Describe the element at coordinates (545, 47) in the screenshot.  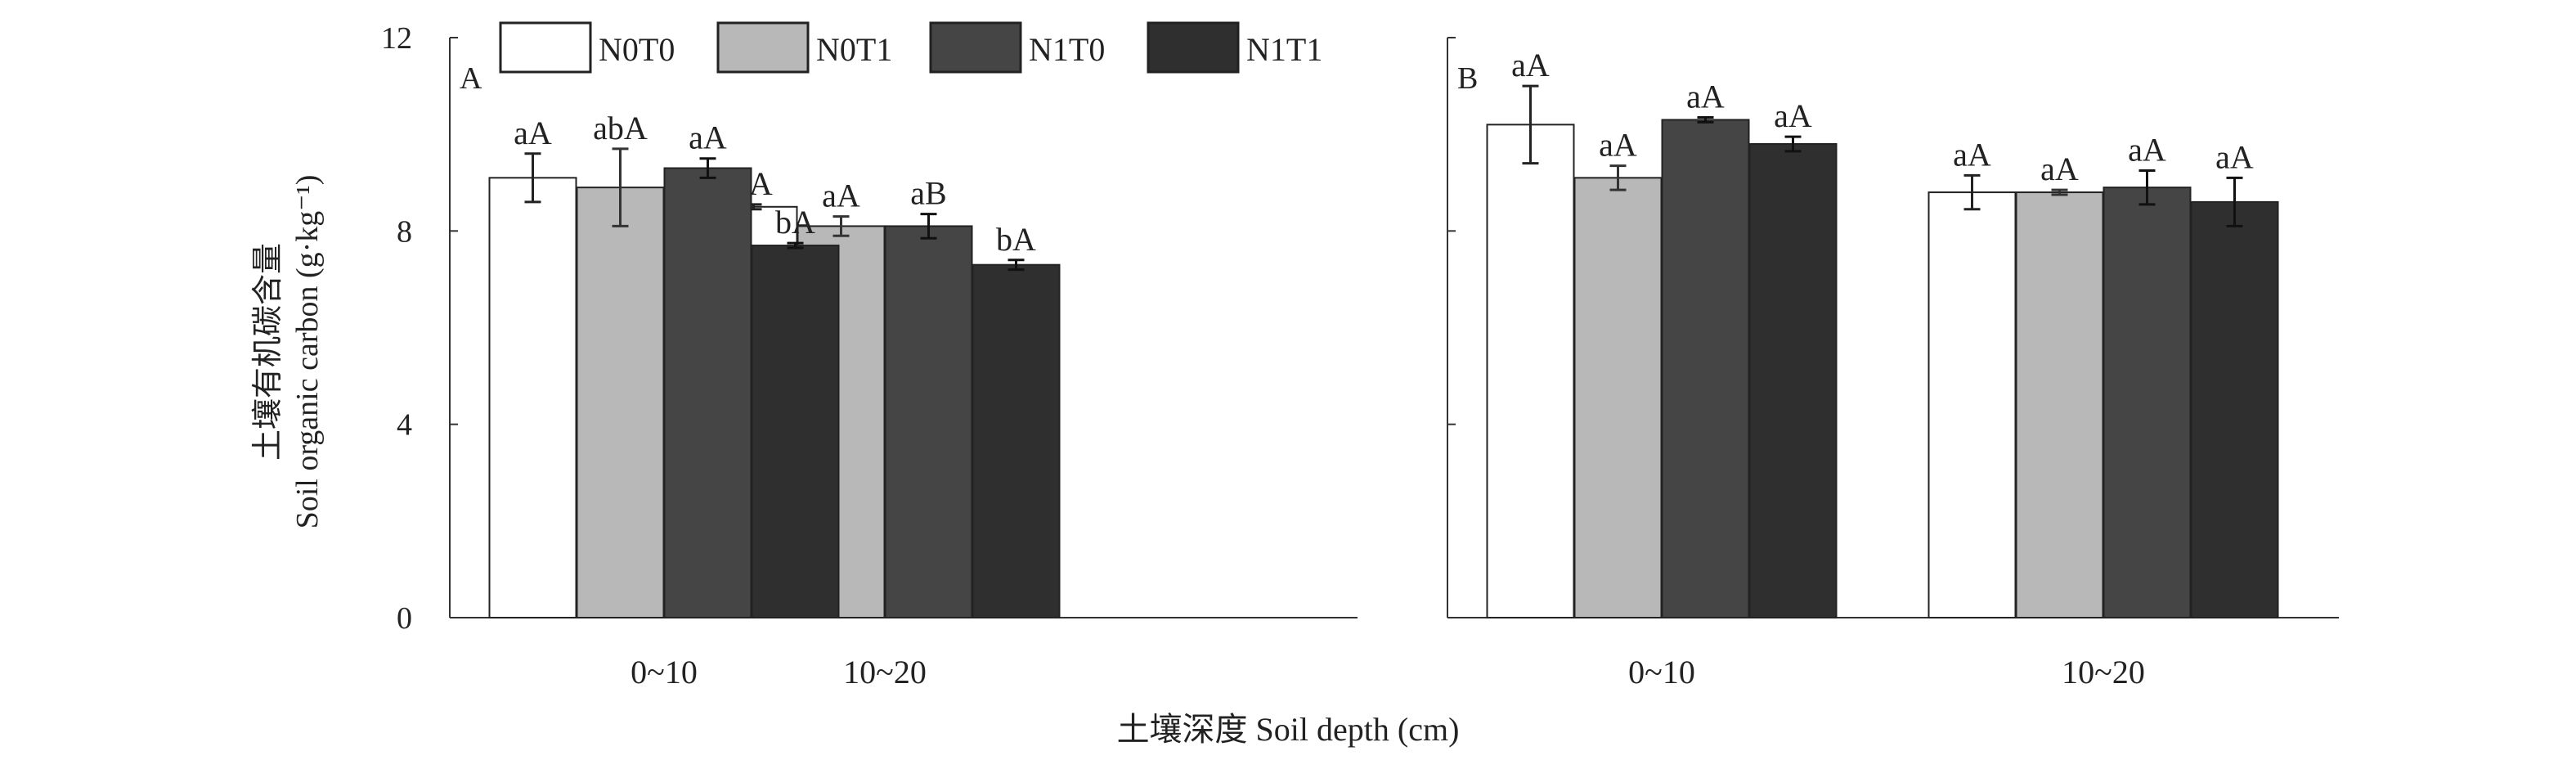
I see `legend-swatch-n0t0` at that location.